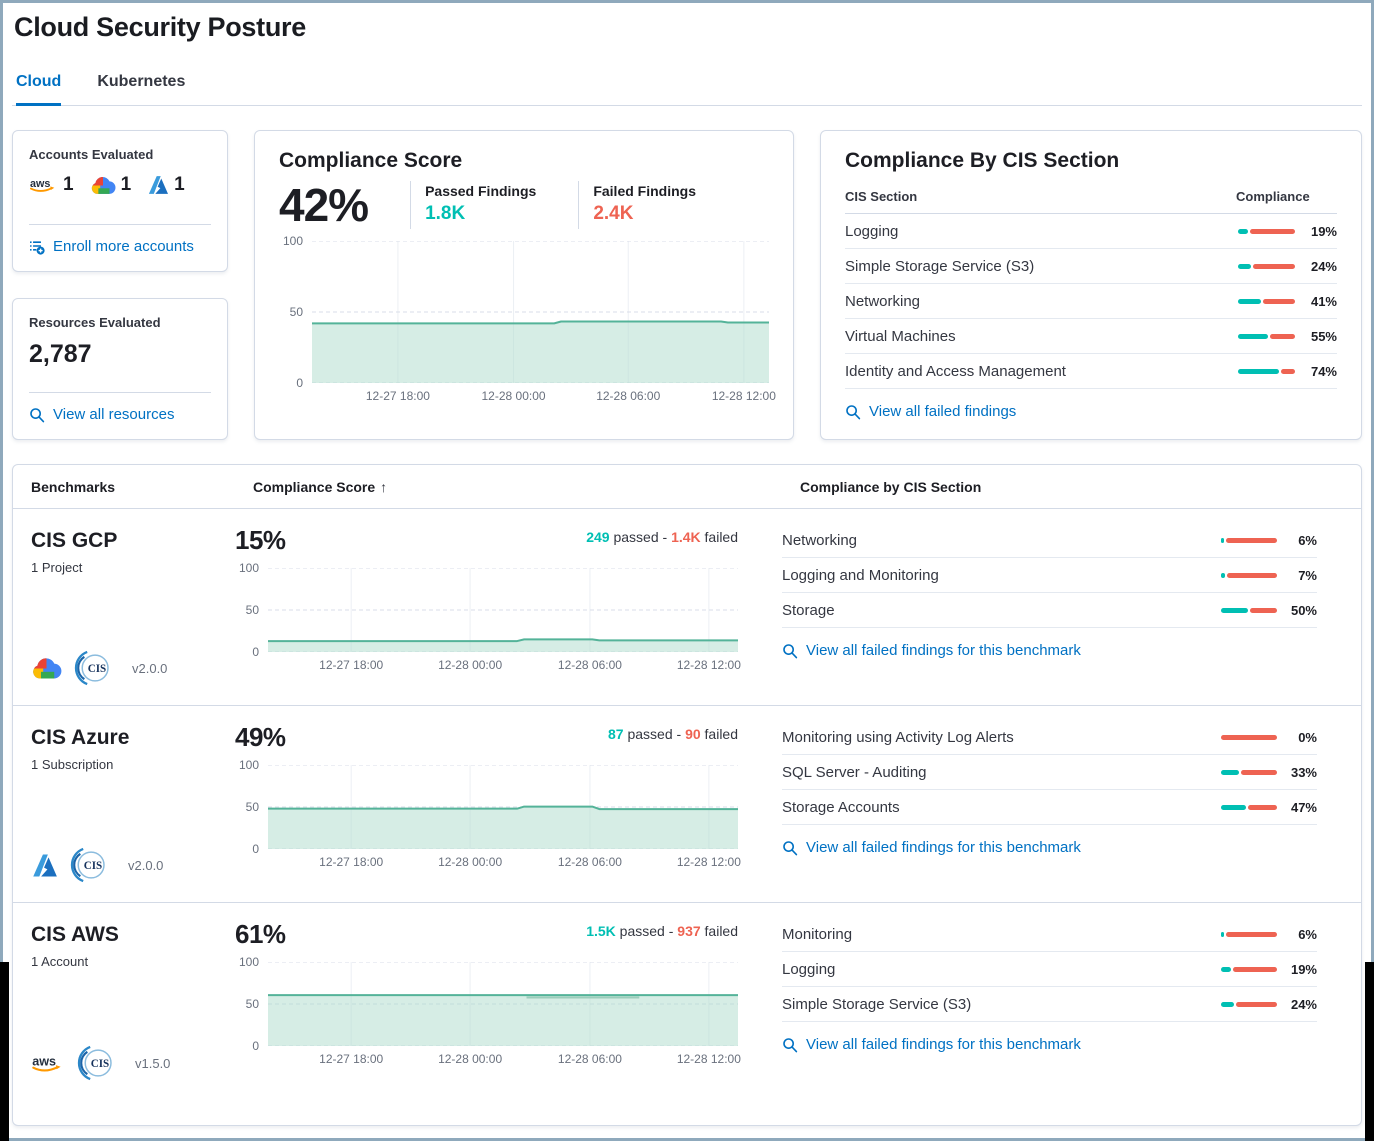 This screenshot has height=1141, width=1374. Describe the element at coordinates (1323, 301) in the screenshot. I see `compliance-percent: 41%` at that location.